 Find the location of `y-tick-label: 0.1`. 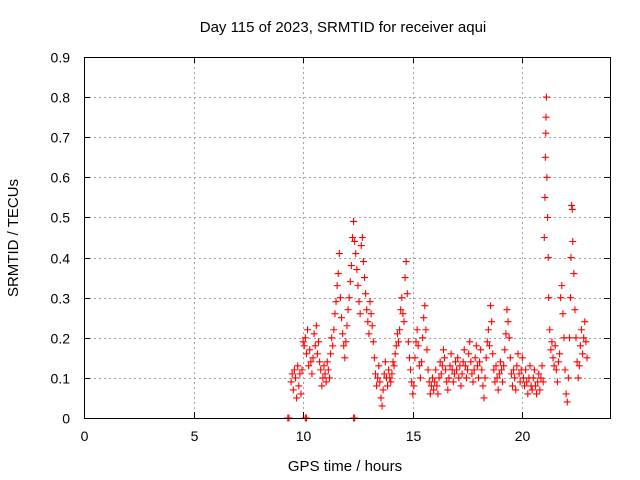

y-tick-label: 0.1 is located at coordinates (61, 379).